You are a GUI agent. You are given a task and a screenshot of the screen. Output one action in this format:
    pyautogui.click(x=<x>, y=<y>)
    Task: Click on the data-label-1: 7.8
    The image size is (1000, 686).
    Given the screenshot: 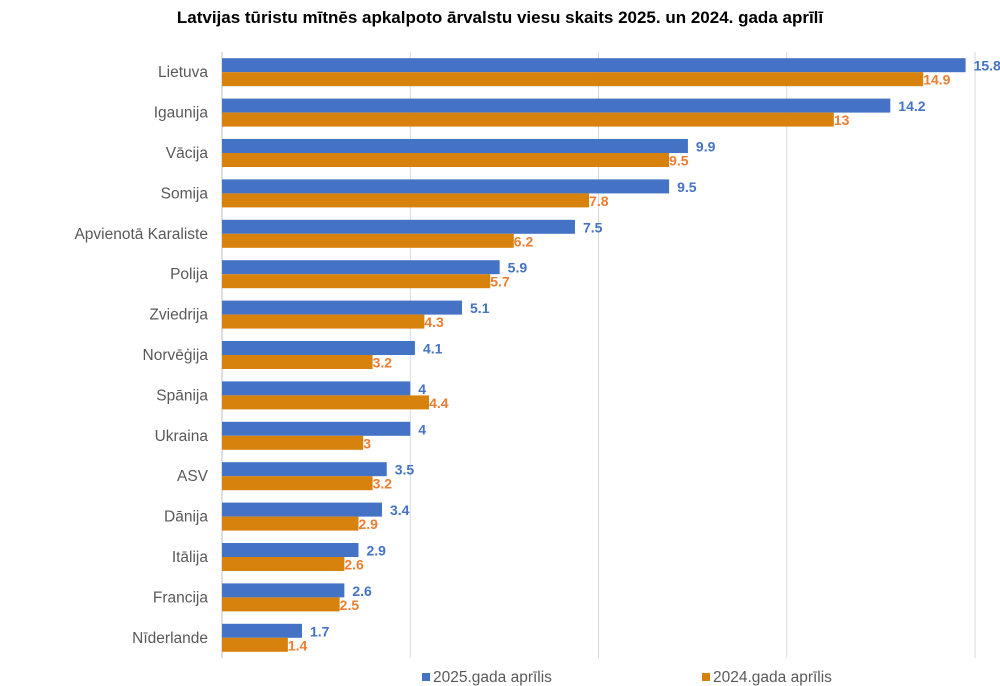 What is the action you would take?
    pyautogui.click(x=599, y=201)
    